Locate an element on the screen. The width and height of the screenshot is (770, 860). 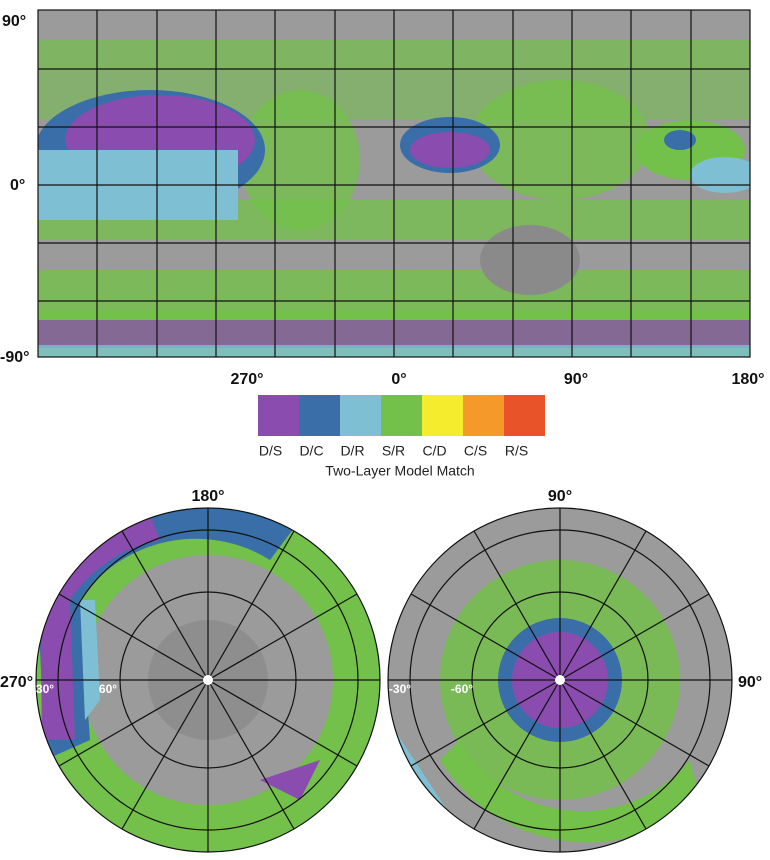
pole-lon-label: 180° is located at coordinates (207, 496).